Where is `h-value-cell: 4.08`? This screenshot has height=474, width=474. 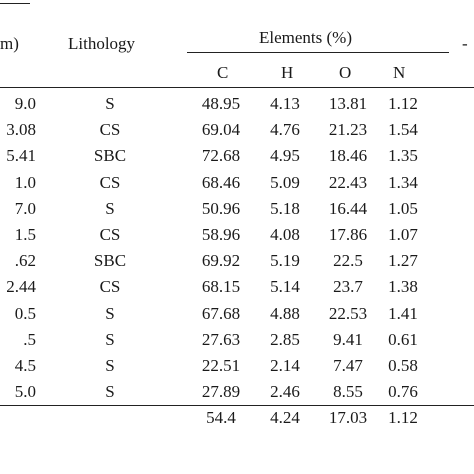 h-value-cell: 4.08 is located at coordinates (285, 234).